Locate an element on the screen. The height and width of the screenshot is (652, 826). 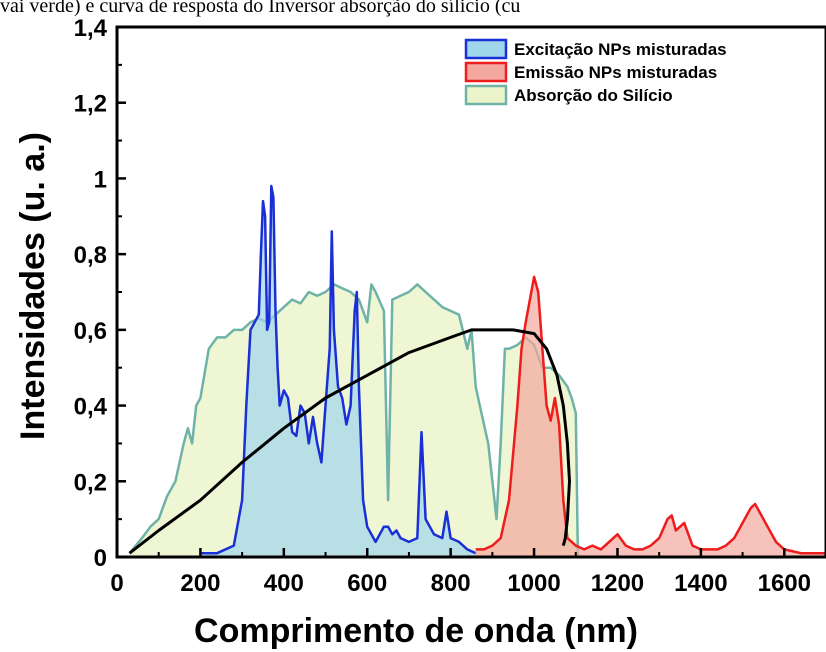
x-tick-label: 1600 is located at coordinates (784, 583).